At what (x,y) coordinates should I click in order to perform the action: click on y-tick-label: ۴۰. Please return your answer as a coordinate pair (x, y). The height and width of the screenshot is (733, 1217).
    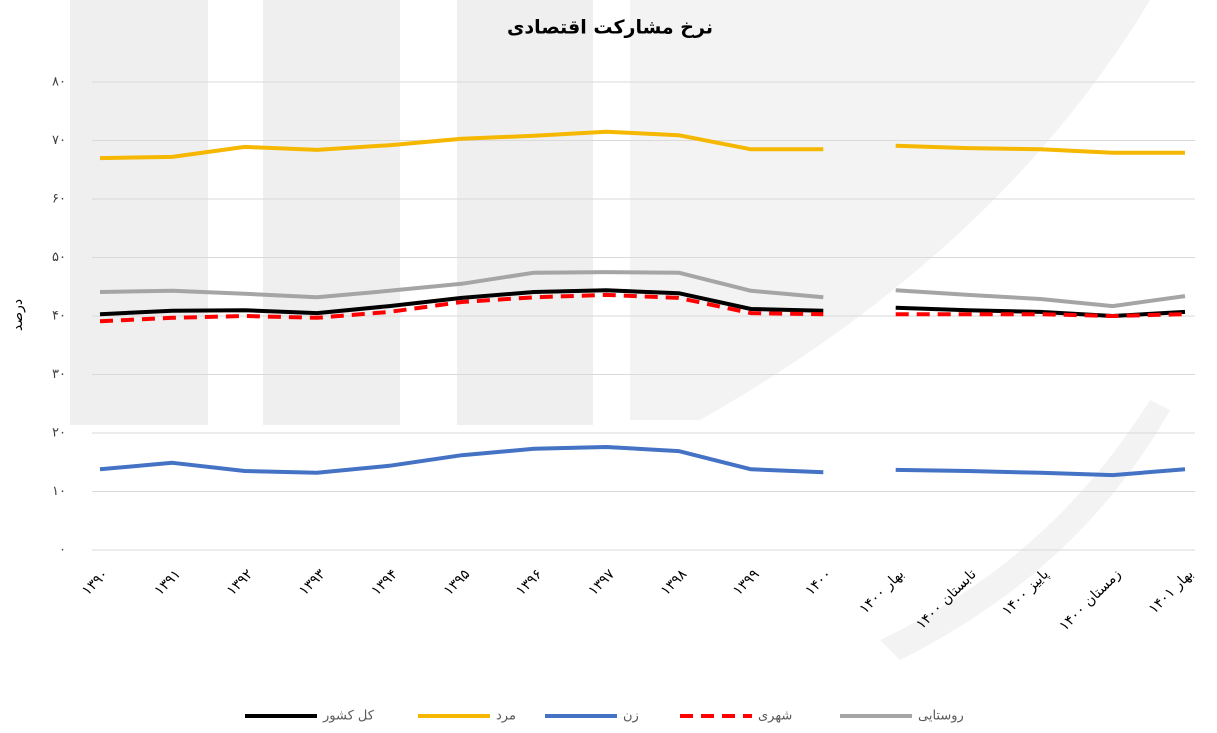
    Looking at the image, I should click on (59, 316).